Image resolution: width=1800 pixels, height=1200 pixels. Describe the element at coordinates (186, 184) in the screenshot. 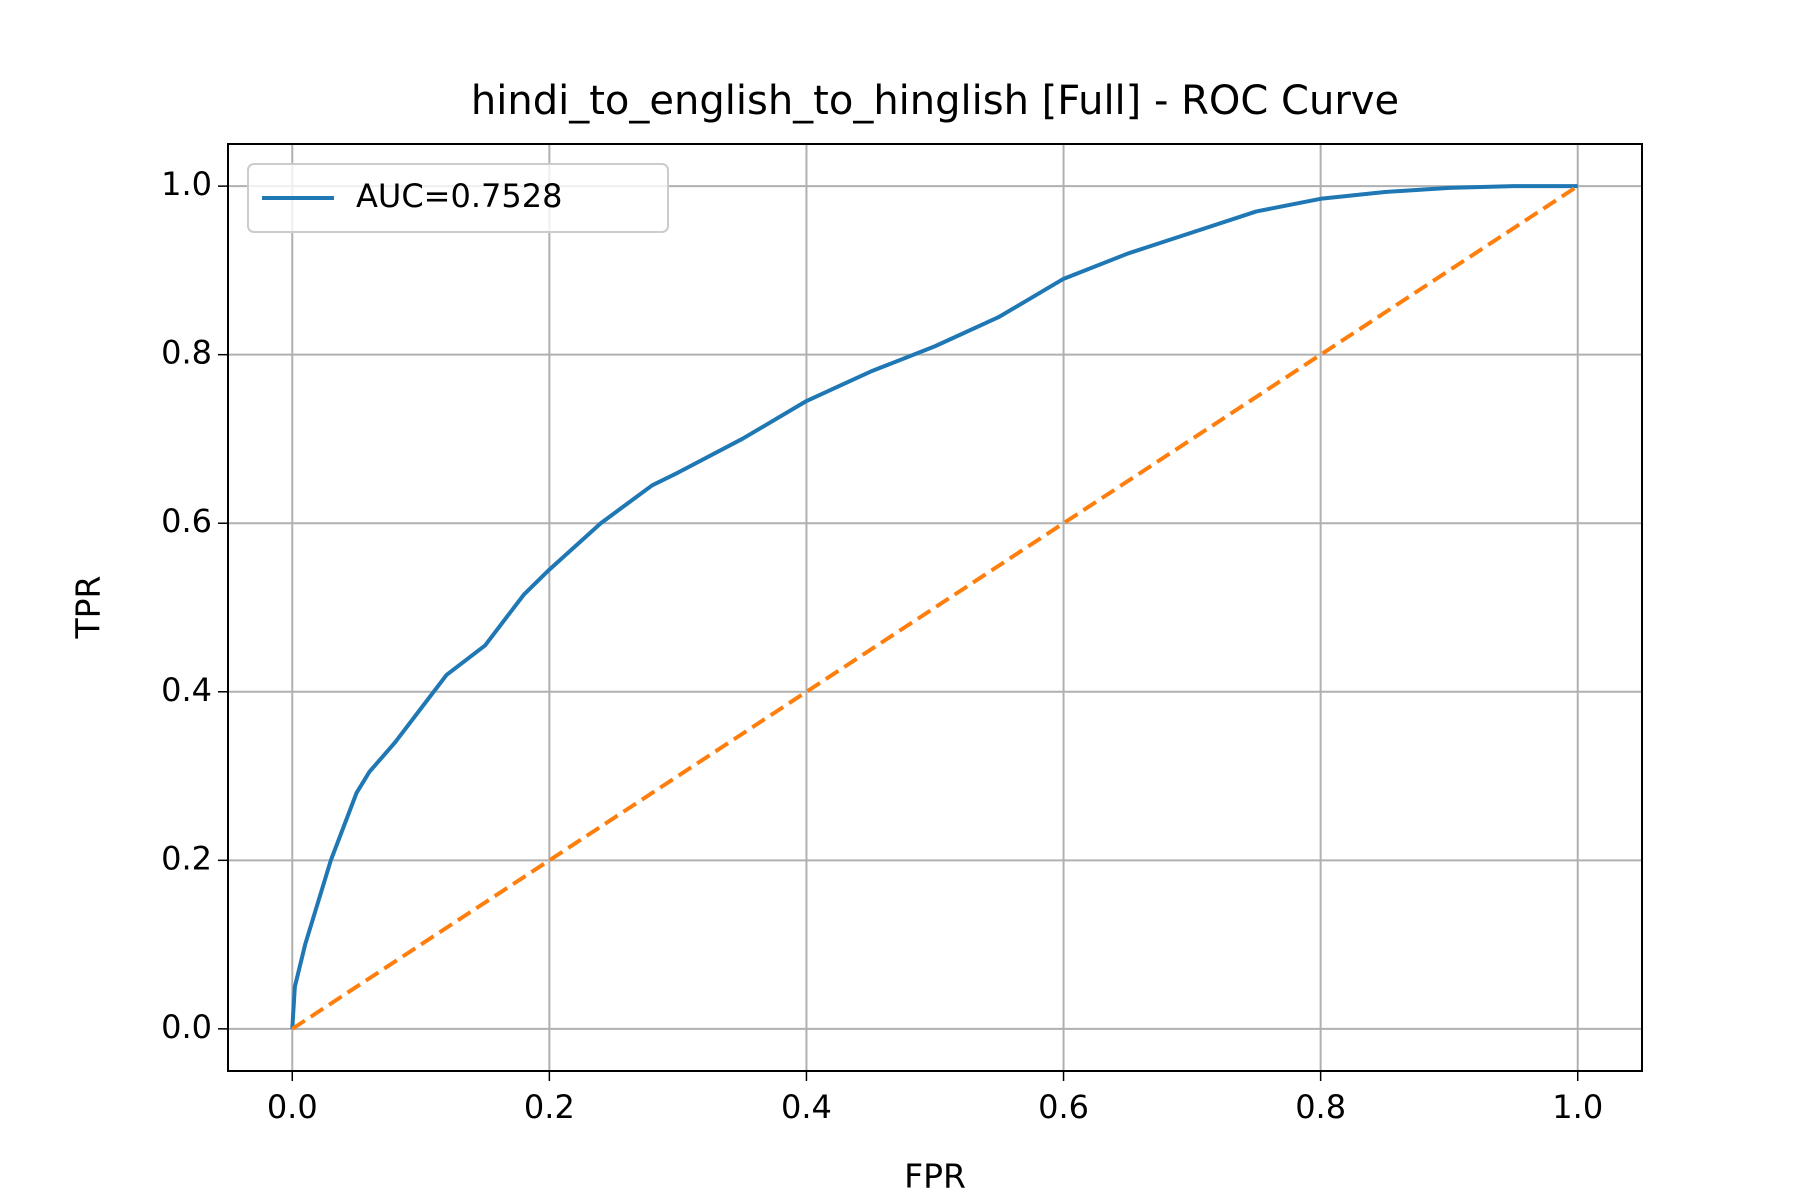

I see `y-tick-label: 1.0` at that location.